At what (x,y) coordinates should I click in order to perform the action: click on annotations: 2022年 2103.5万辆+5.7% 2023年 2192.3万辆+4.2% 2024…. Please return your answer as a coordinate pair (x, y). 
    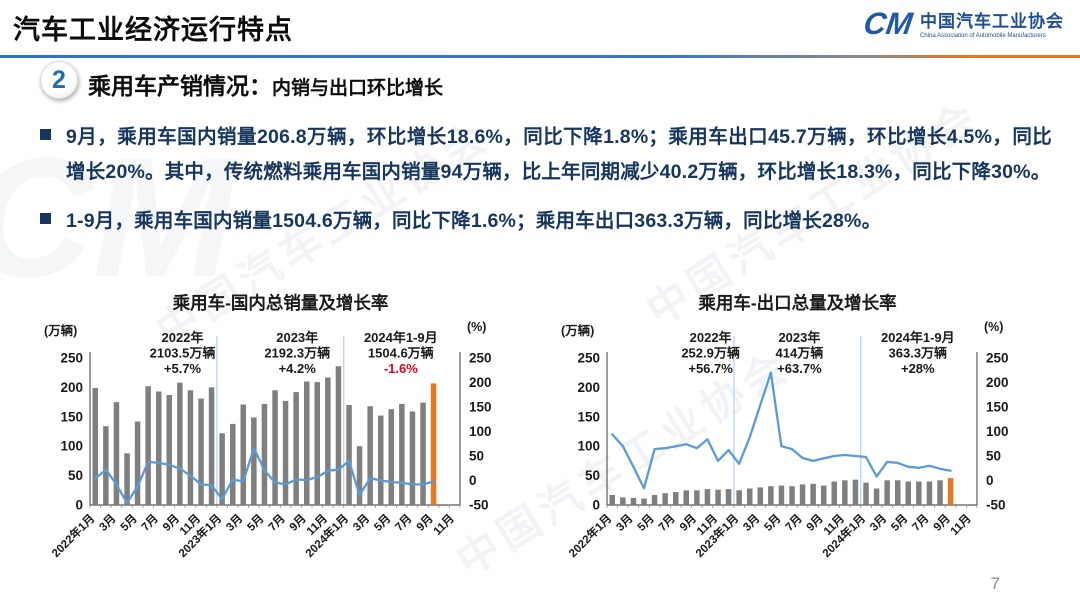
    Looking at the image, I should click on (294, 353).